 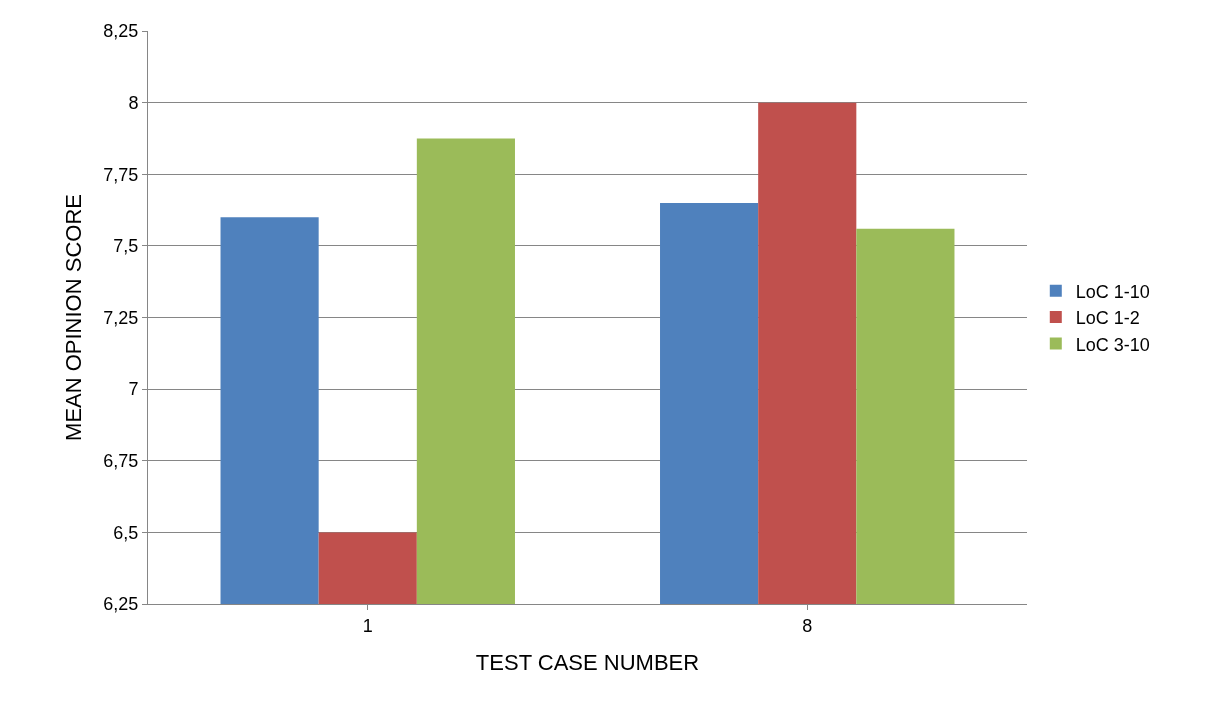 What do you see at coordinates (121, 31) in the screenshot?
I see `y-tick-label: 8,25` at bounding box center [121, 31].